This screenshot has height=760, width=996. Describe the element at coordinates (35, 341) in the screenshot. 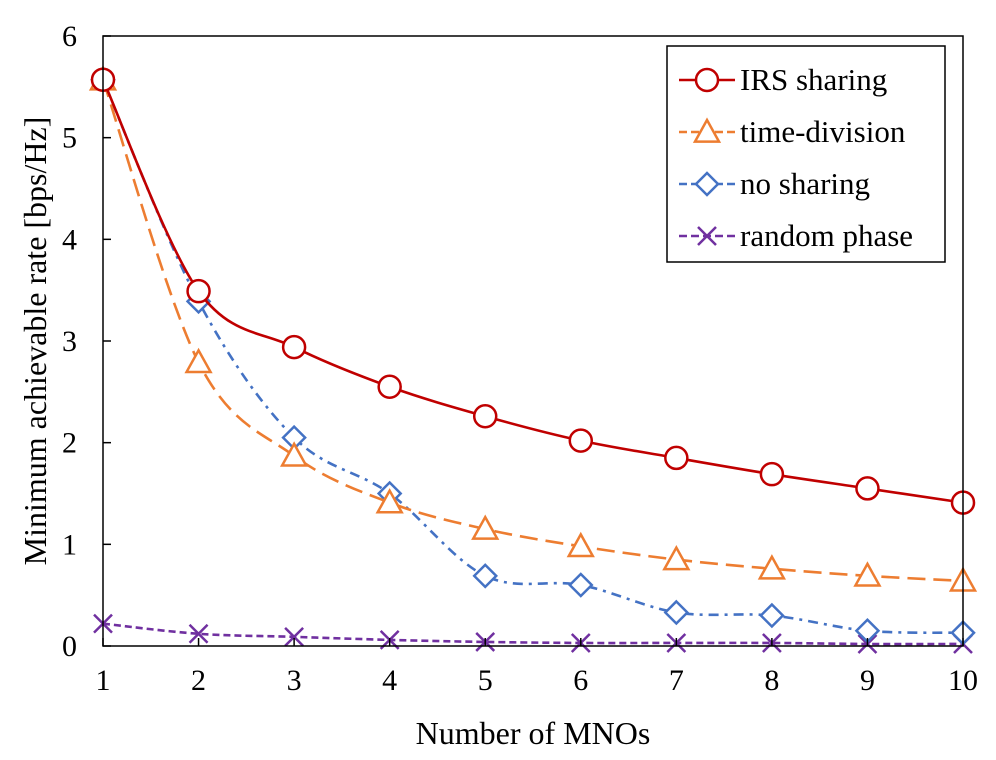

I see `y-axis-title: Minimum achievable rate [bps/Hz]` at that location.